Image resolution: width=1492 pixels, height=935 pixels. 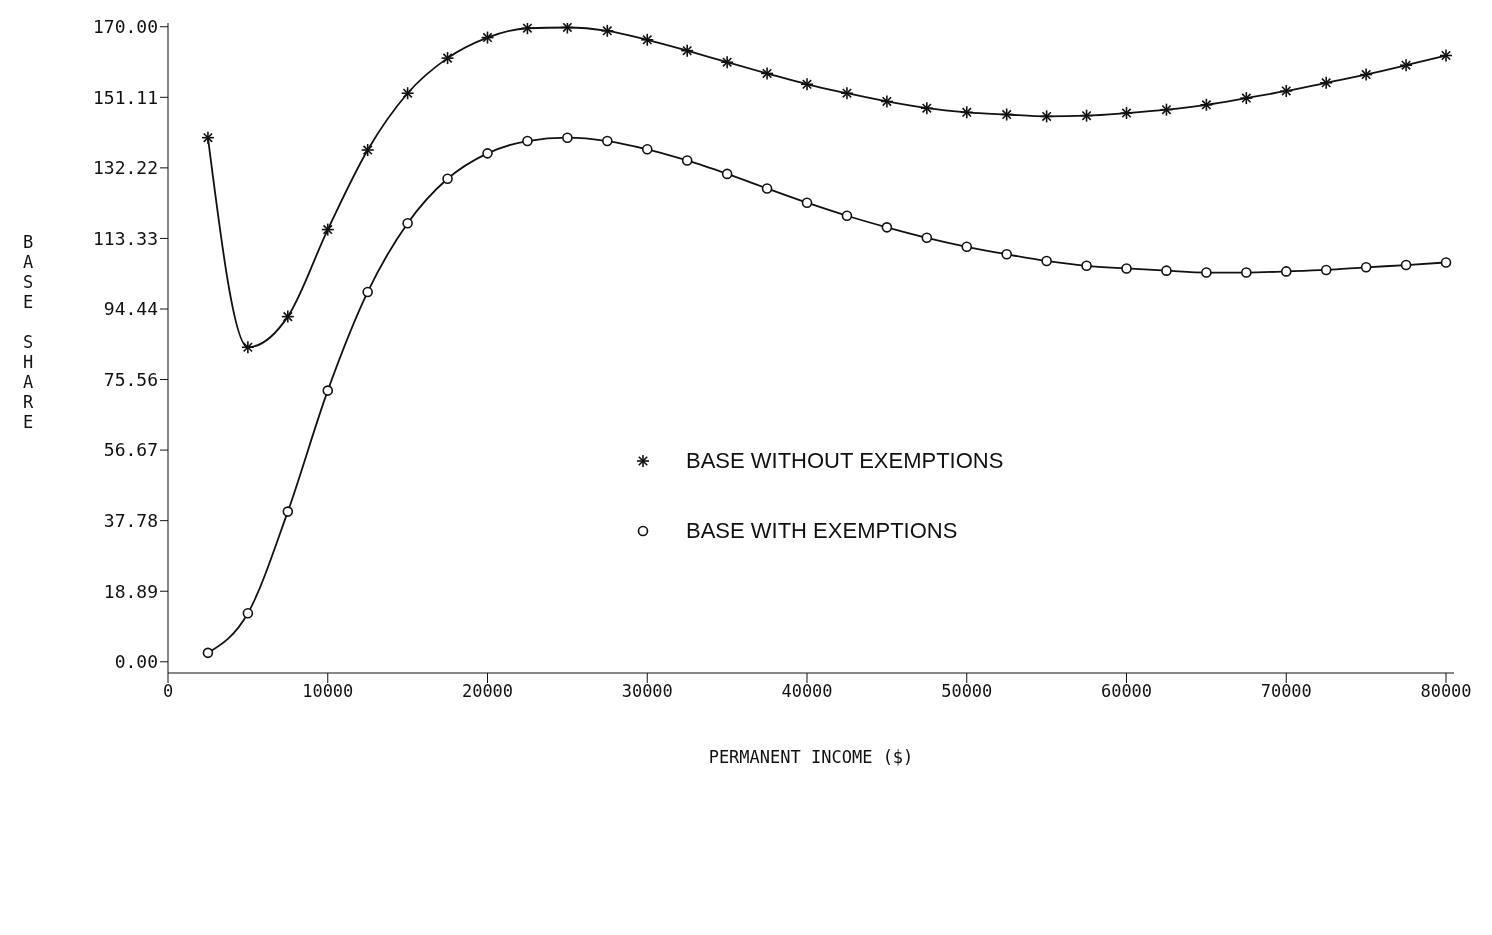 I want to click on x-tick-label: 30000, so click(x=647, y=691).